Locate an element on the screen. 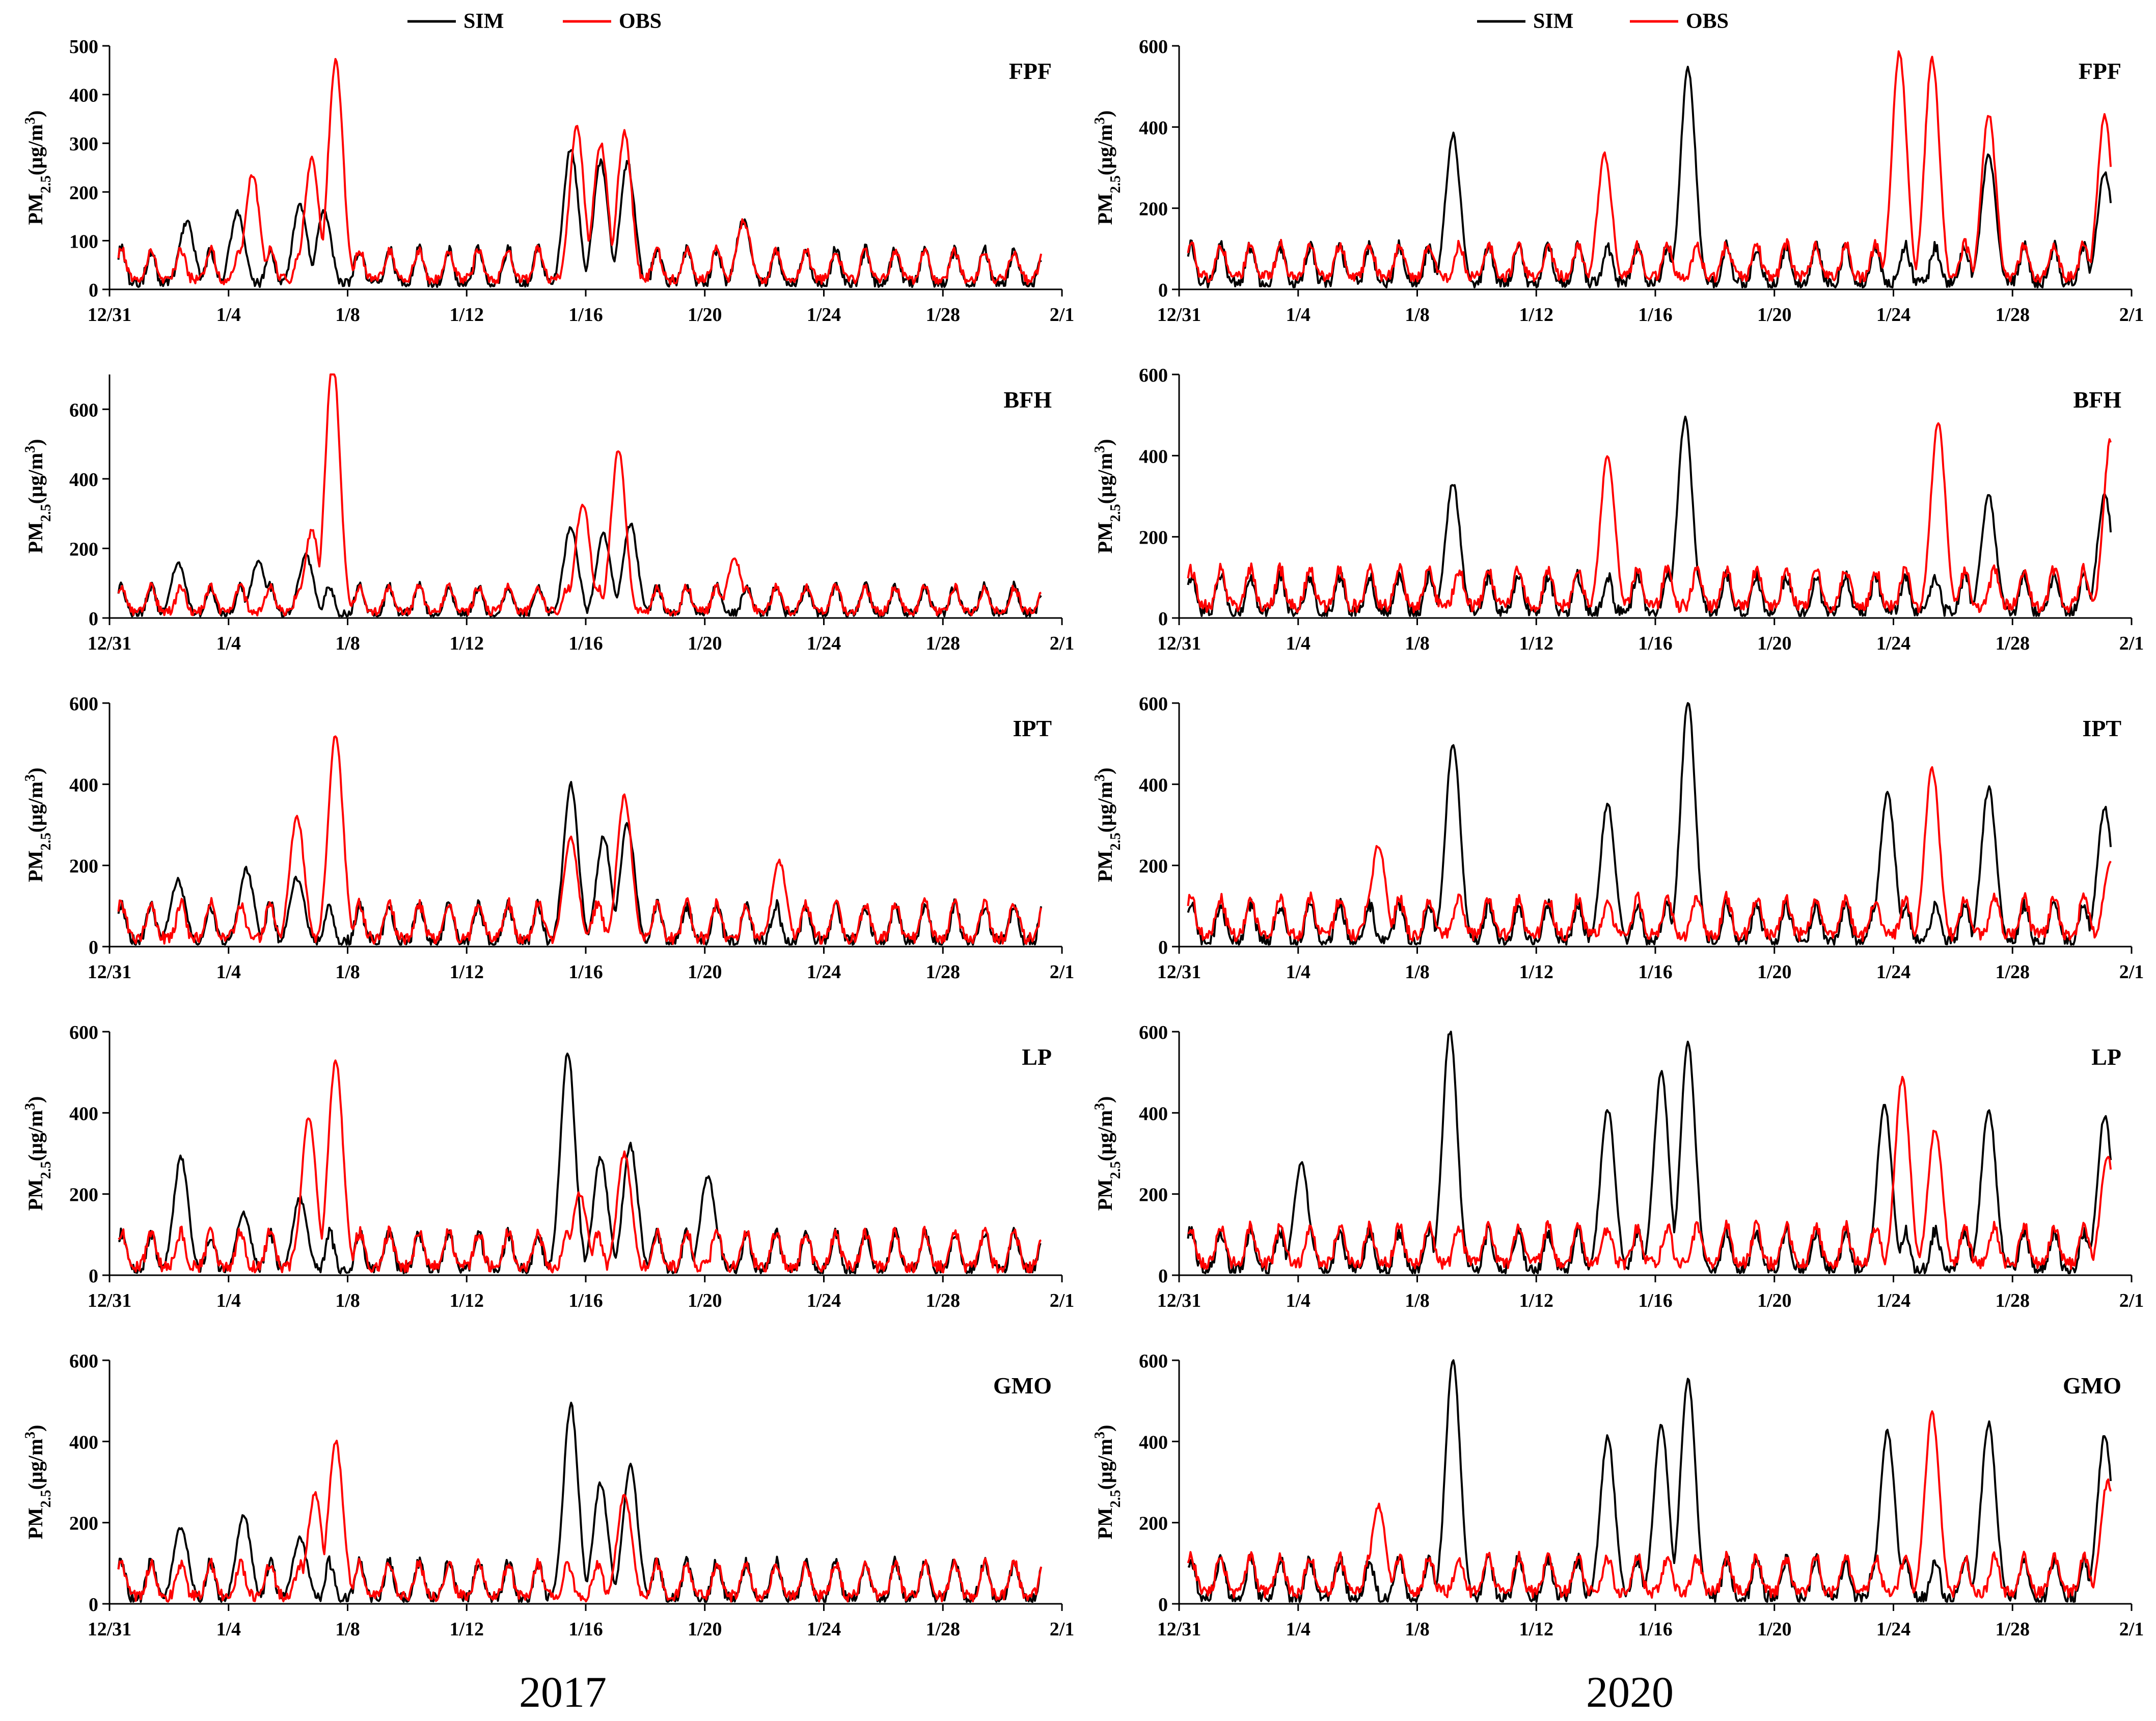 The height and width of the screenshot is (1721, 2156). station-label: GMO is located at coordinates (2092, 1386).